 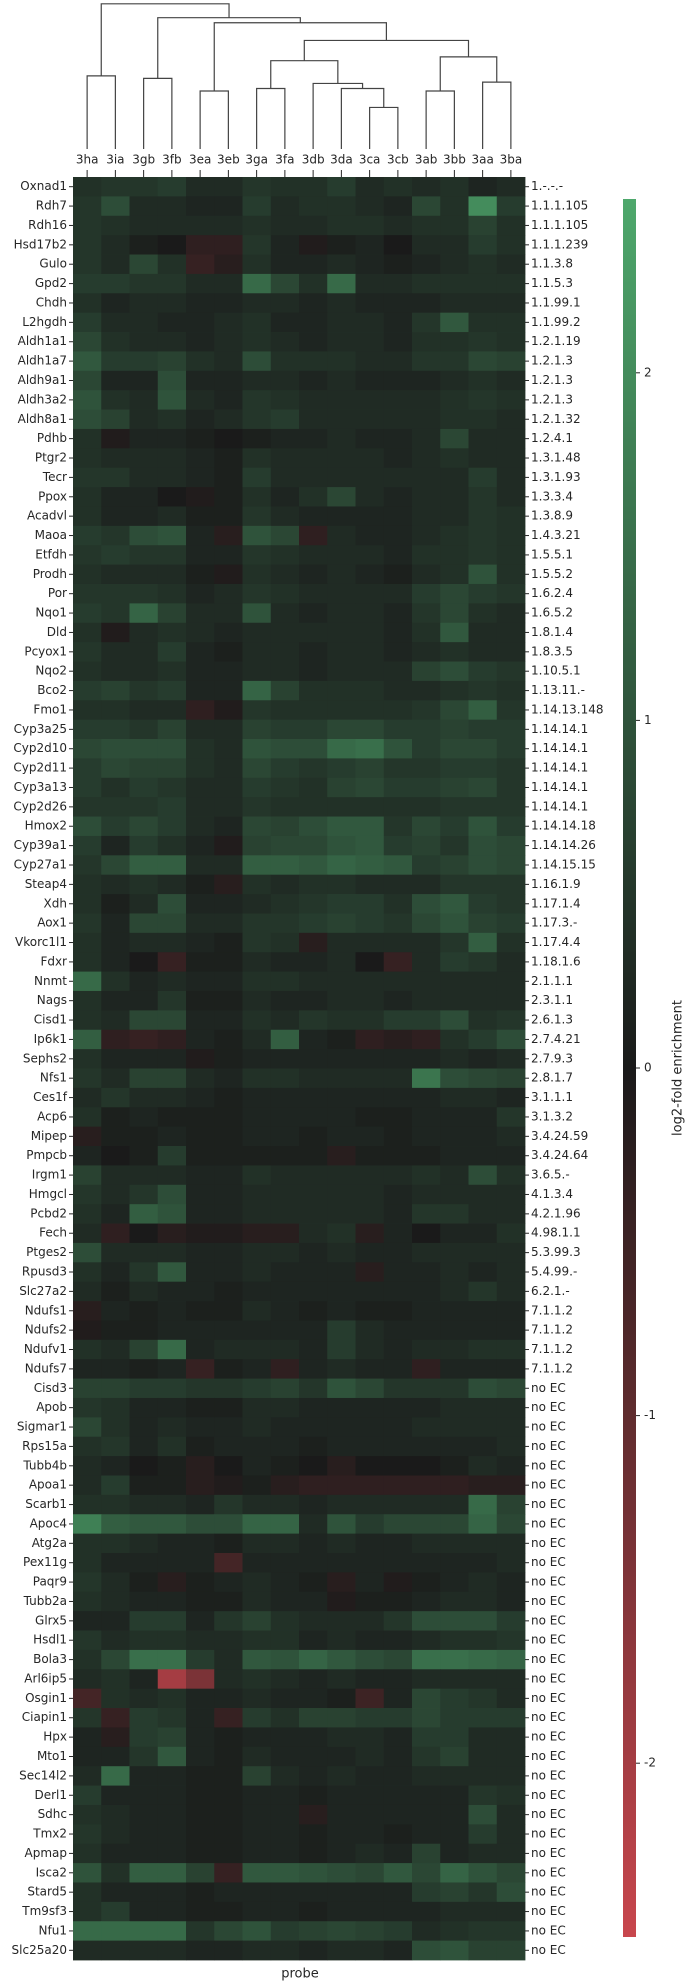 I want to click on ec-label: 1.4.3.21, so click(x=556, y=535).